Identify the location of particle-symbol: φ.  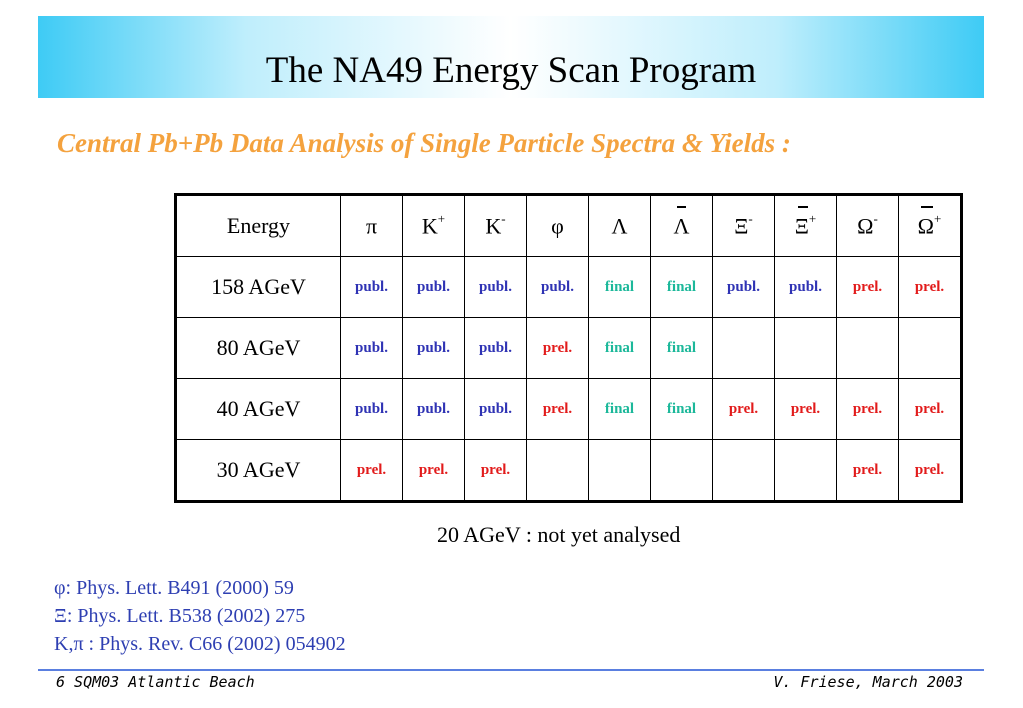
(557, 226).